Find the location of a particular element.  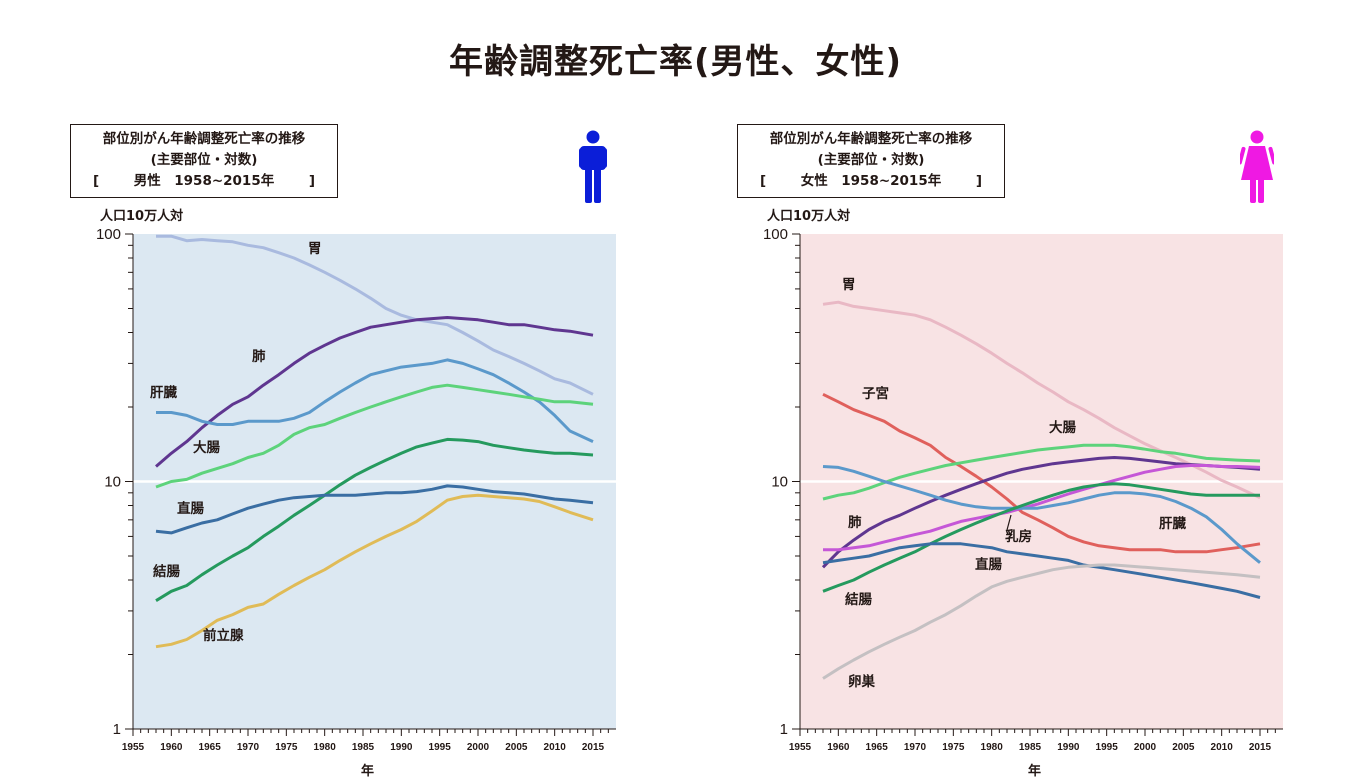

female-sex-years: 女性 1958~2015年 is located at coordinates (871, 181).